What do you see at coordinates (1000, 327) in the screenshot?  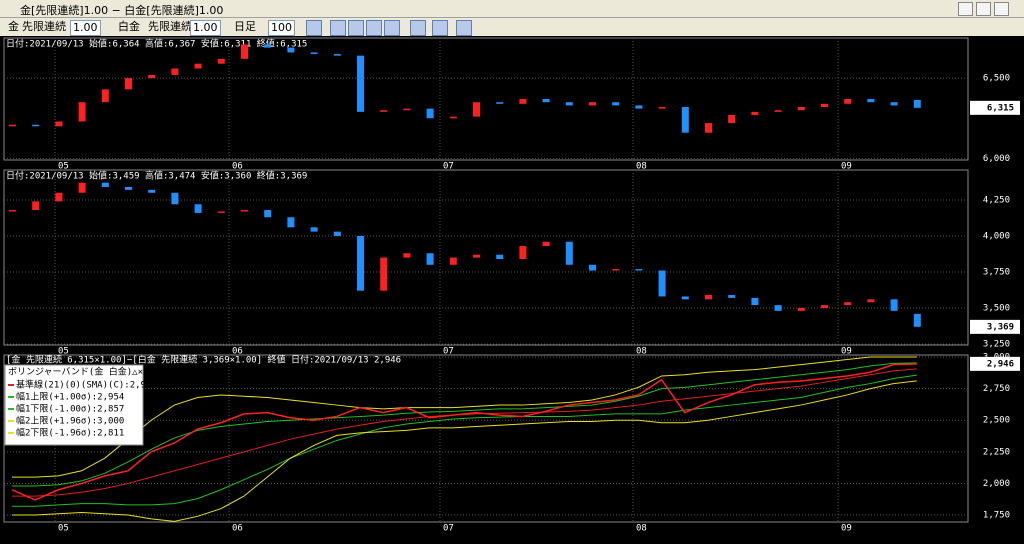 I see `price-label: 3,369` at bounding box center [1000, 327].